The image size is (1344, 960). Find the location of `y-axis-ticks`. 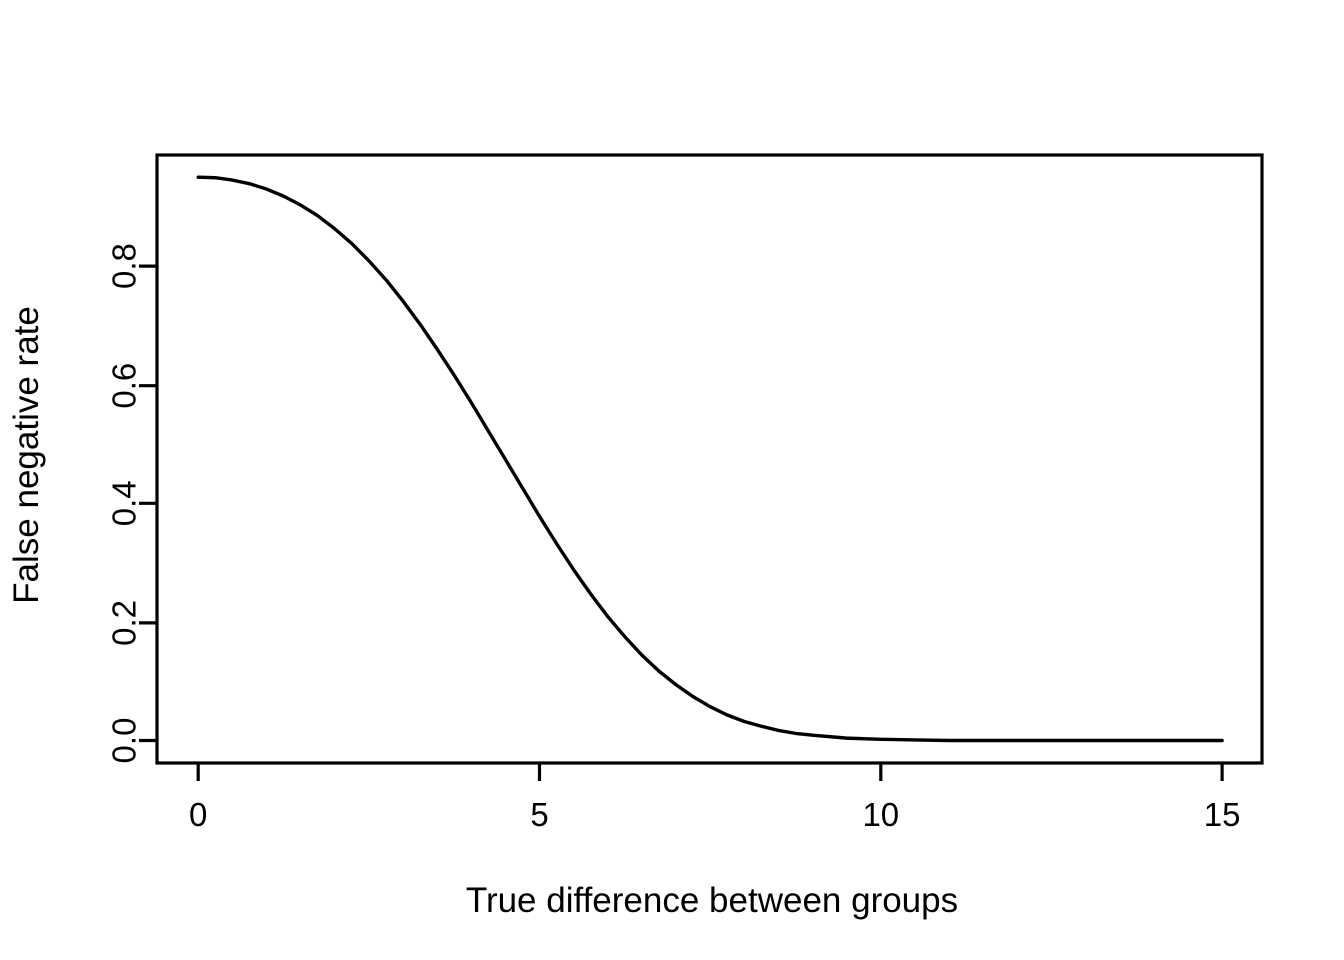

y-axis-ticks is located at coordinates (148, 503).